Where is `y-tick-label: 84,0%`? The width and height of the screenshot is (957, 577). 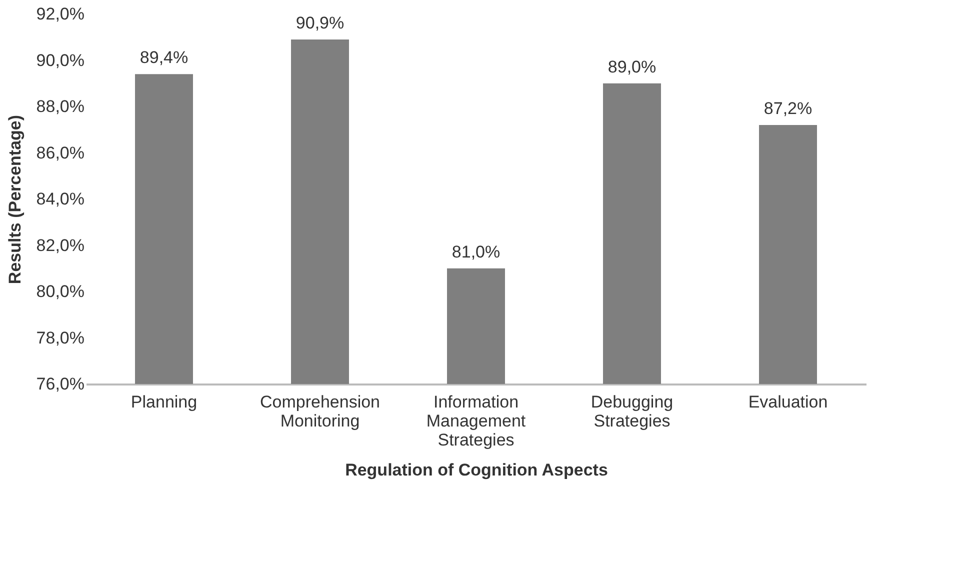 y-tick-label: 84,0% is located at coordinates (60, 199).